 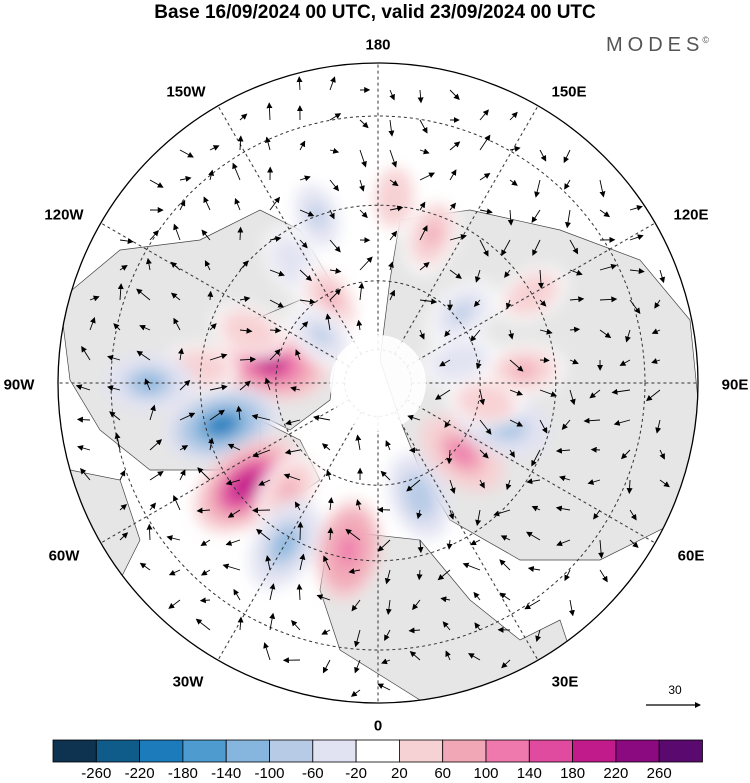 I want to click on brand-mark: ©, so click(x=705, y=40).